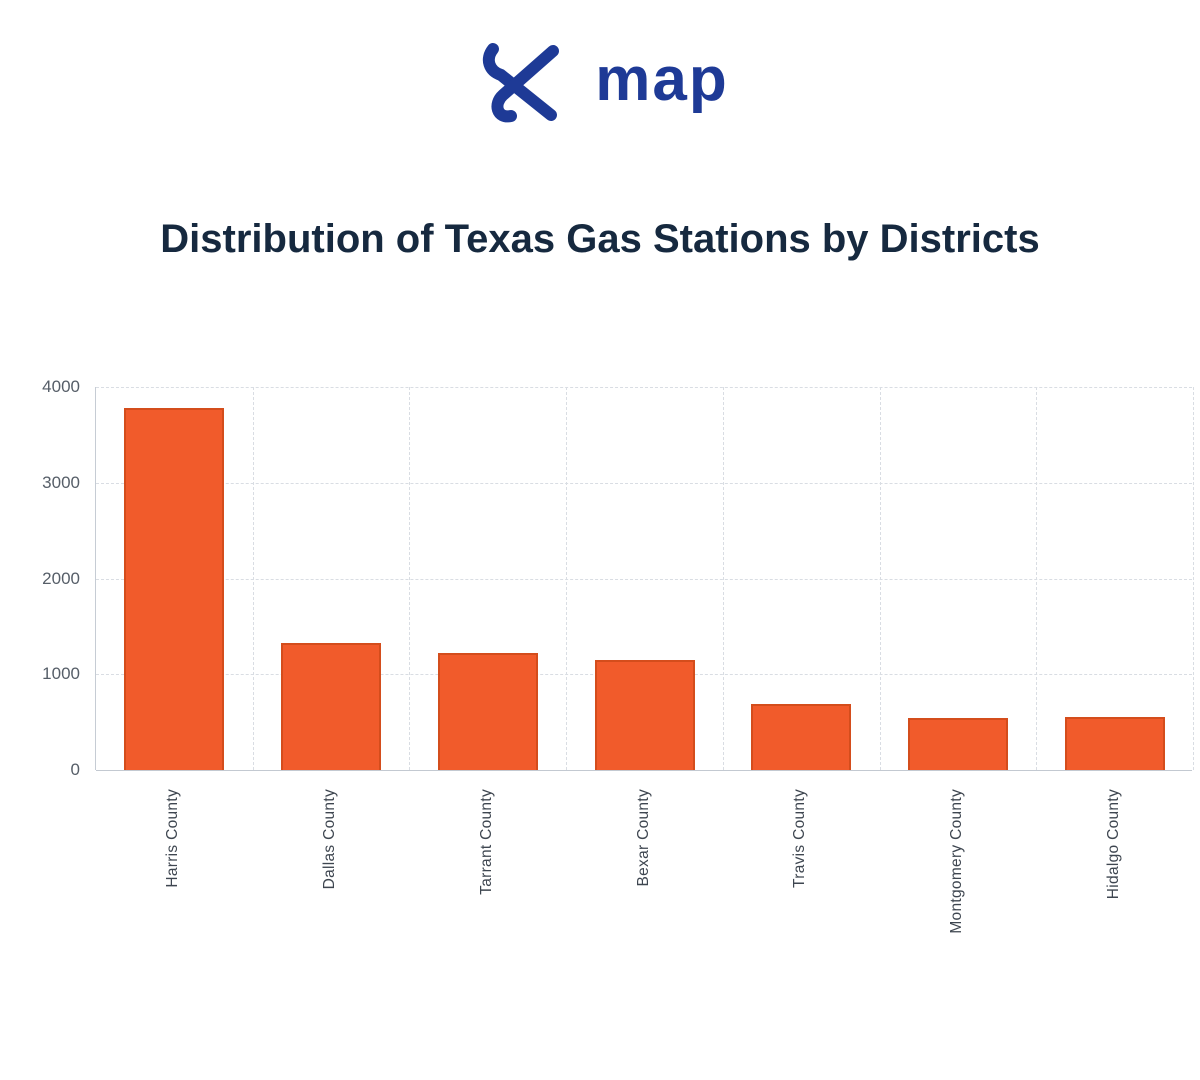 The image size is (1200, 1080). I want to click on x-label-slot: Bexar County, so click(643, 861).